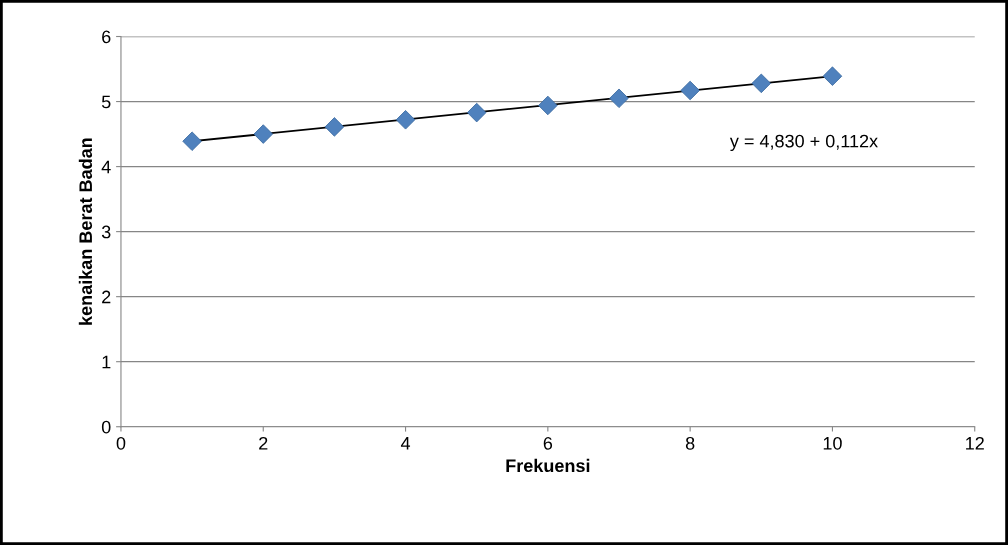 Image resolution: width=1008 pixels, height=545 pixels. What do you see at coordinates (106, 297) in the screenshot?
I see `y-tick-label: 2` at bounding box center [106, 297].